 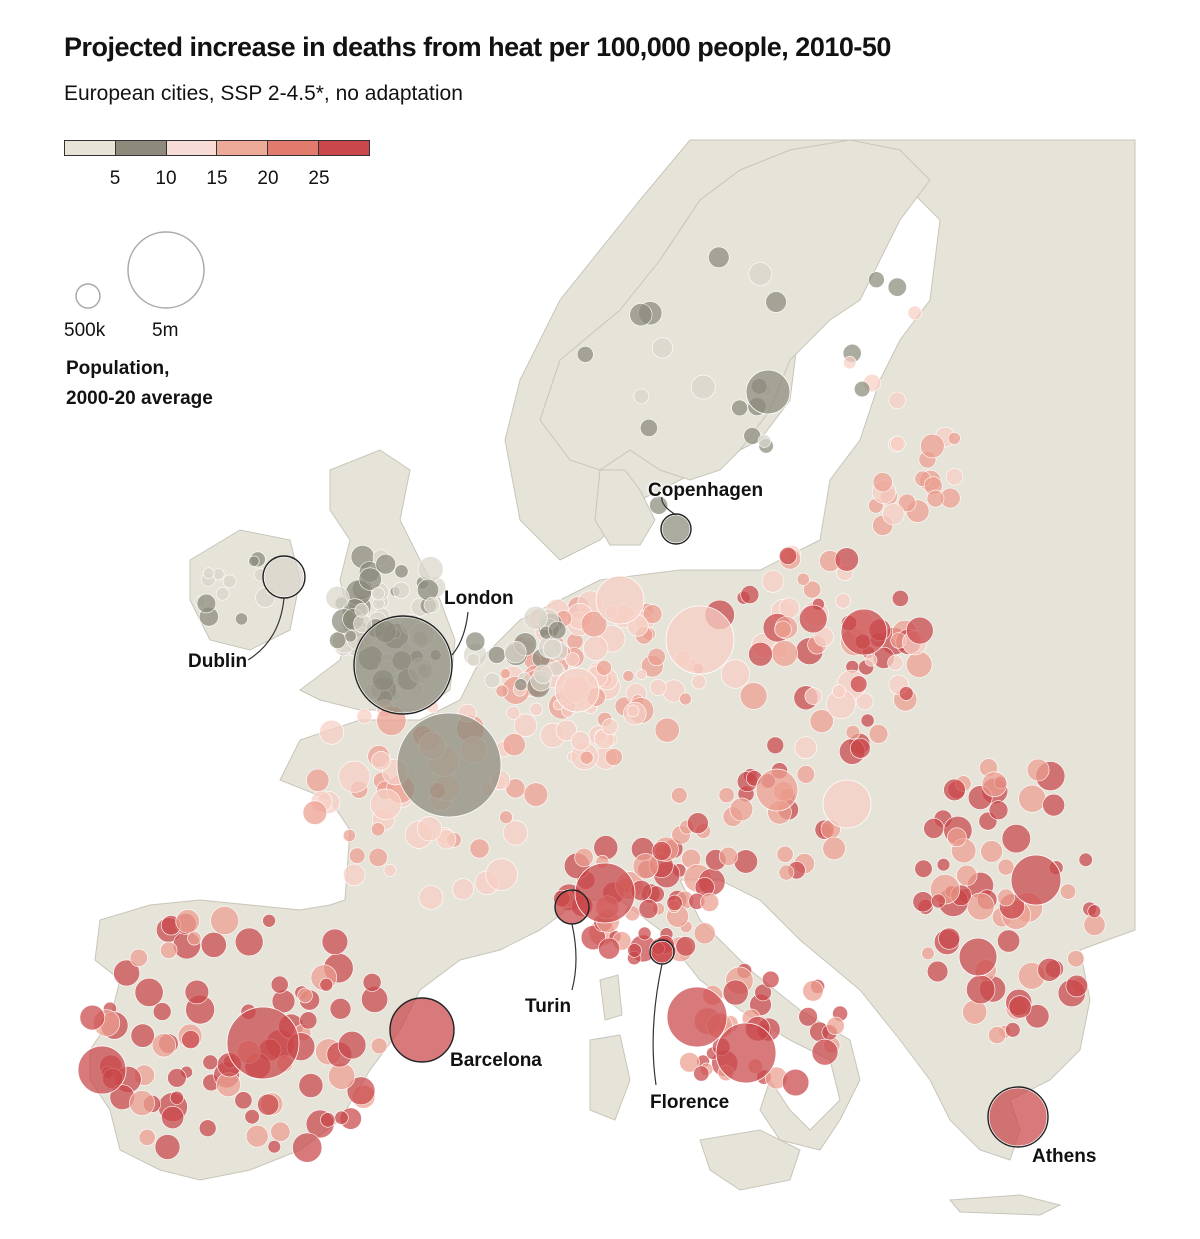 I want to click on bubble-vienna, so click(x=777, y=790).